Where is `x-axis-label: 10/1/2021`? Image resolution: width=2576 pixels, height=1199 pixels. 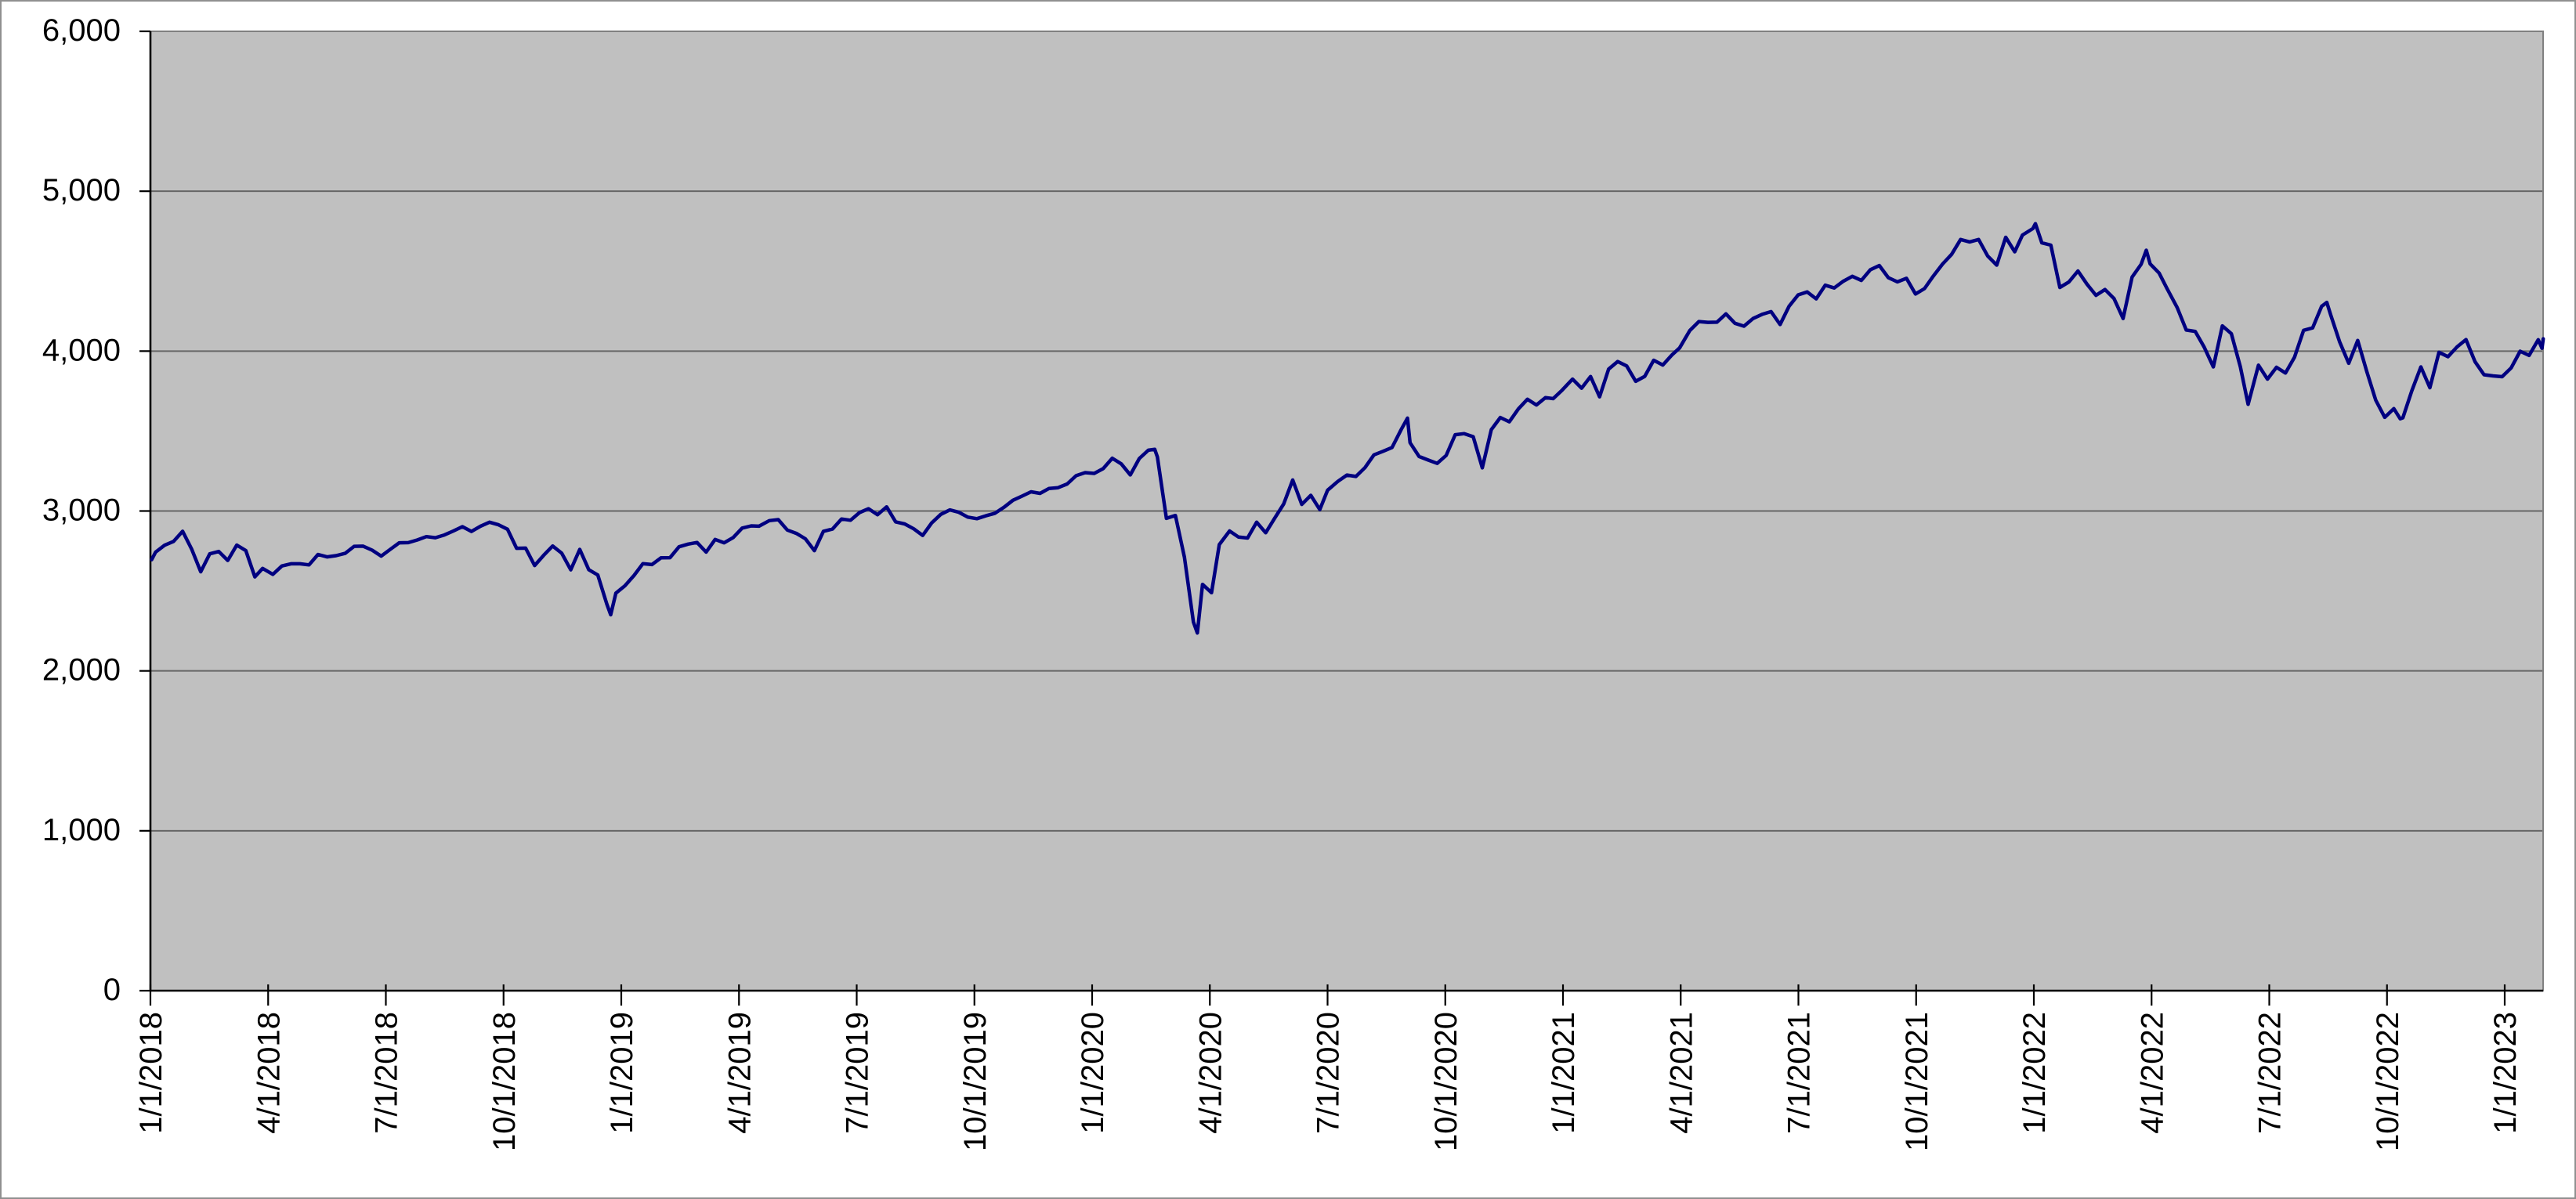 x-axis-label: 10/1/2021 is located at coordinates (1917, 1081).